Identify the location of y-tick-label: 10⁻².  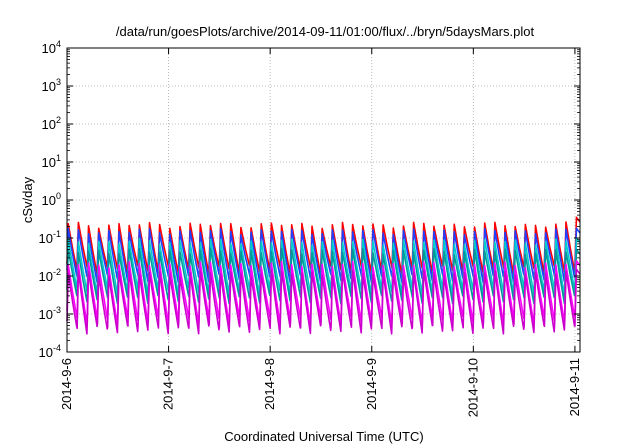
(50, 275).